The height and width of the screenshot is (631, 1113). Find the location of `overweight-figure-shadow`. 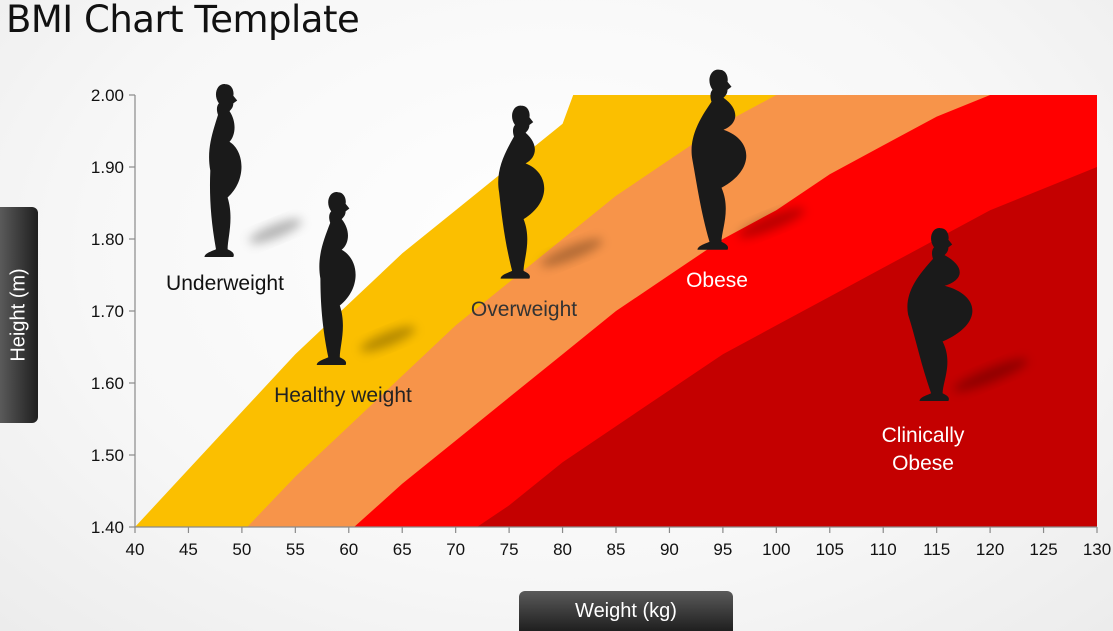

overweight-figure-shadow is located at coordinates (571, 252).